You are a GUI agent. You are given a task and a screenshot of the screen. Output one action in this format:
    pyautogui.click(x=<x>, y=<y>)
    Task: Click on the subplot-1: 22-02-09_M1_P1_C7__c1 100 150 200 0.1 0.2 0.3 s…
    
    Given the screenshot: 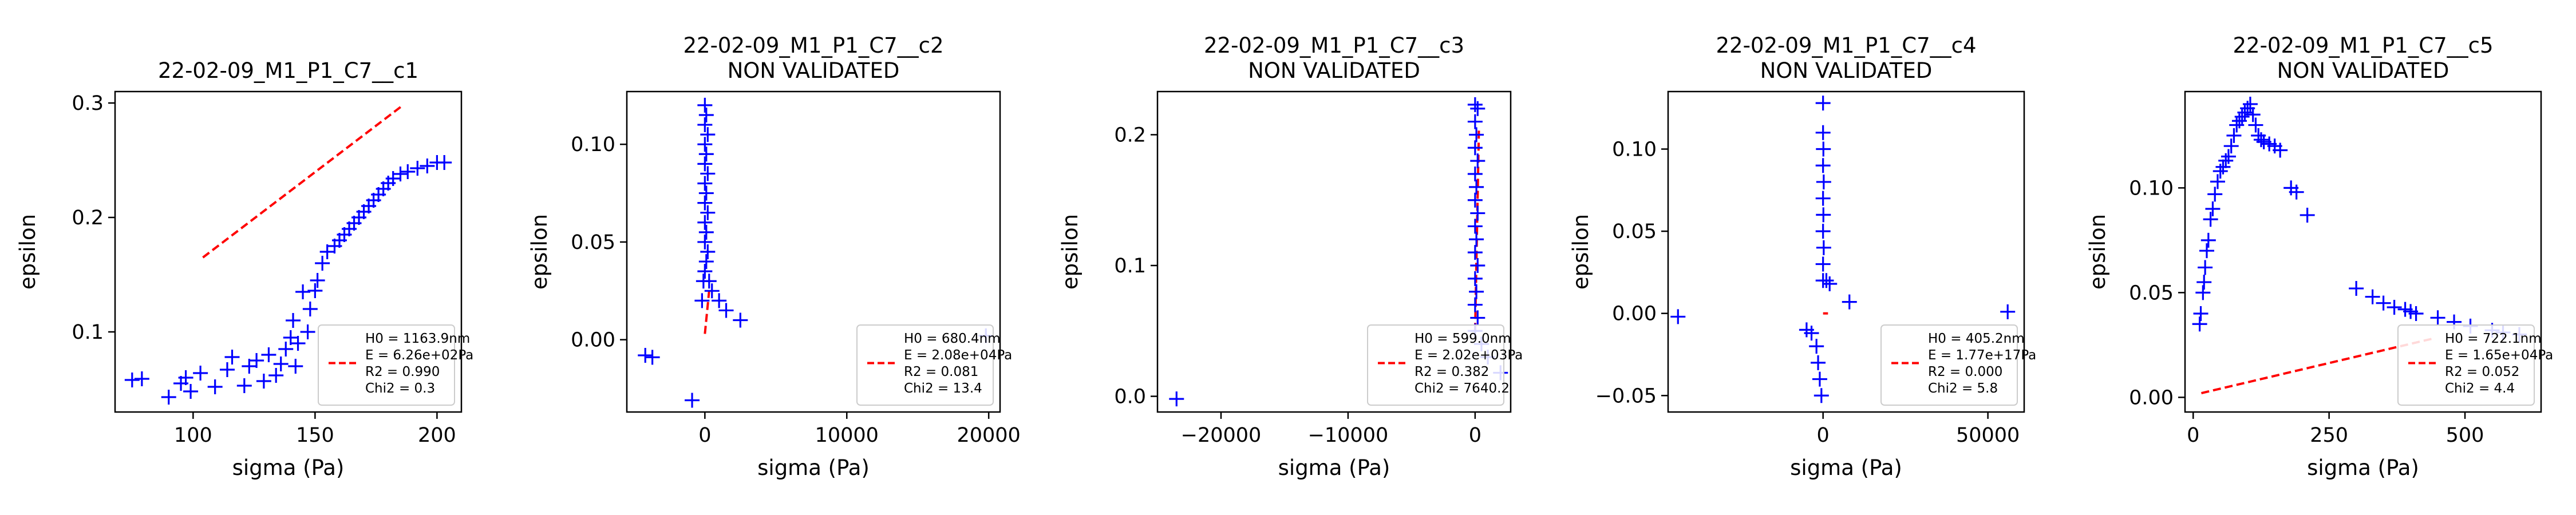 What is the action you would take?
    pyautogui.click(x=244, y=269)
    